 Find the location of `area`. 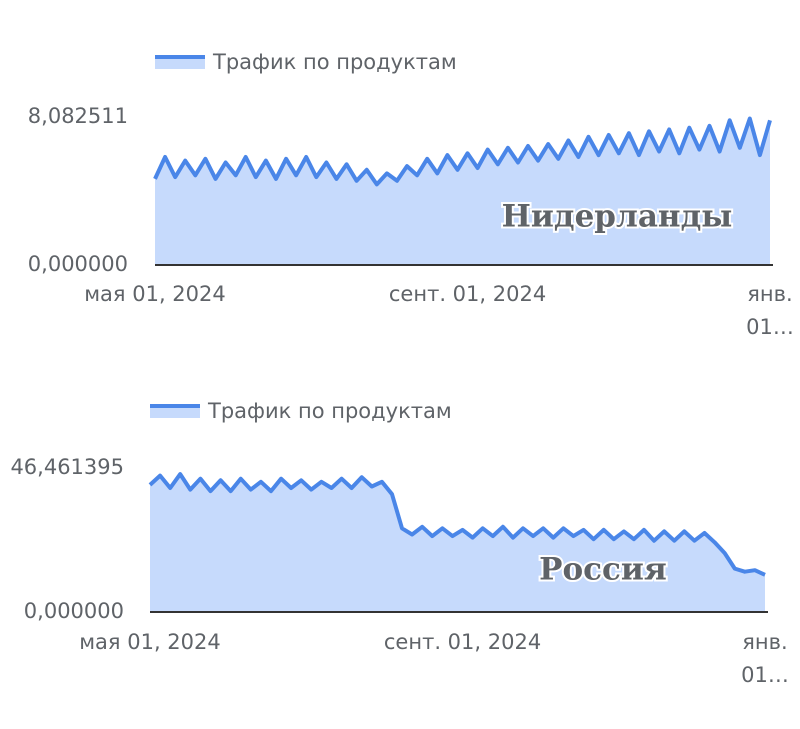

area is located at coordinates (457, 543).